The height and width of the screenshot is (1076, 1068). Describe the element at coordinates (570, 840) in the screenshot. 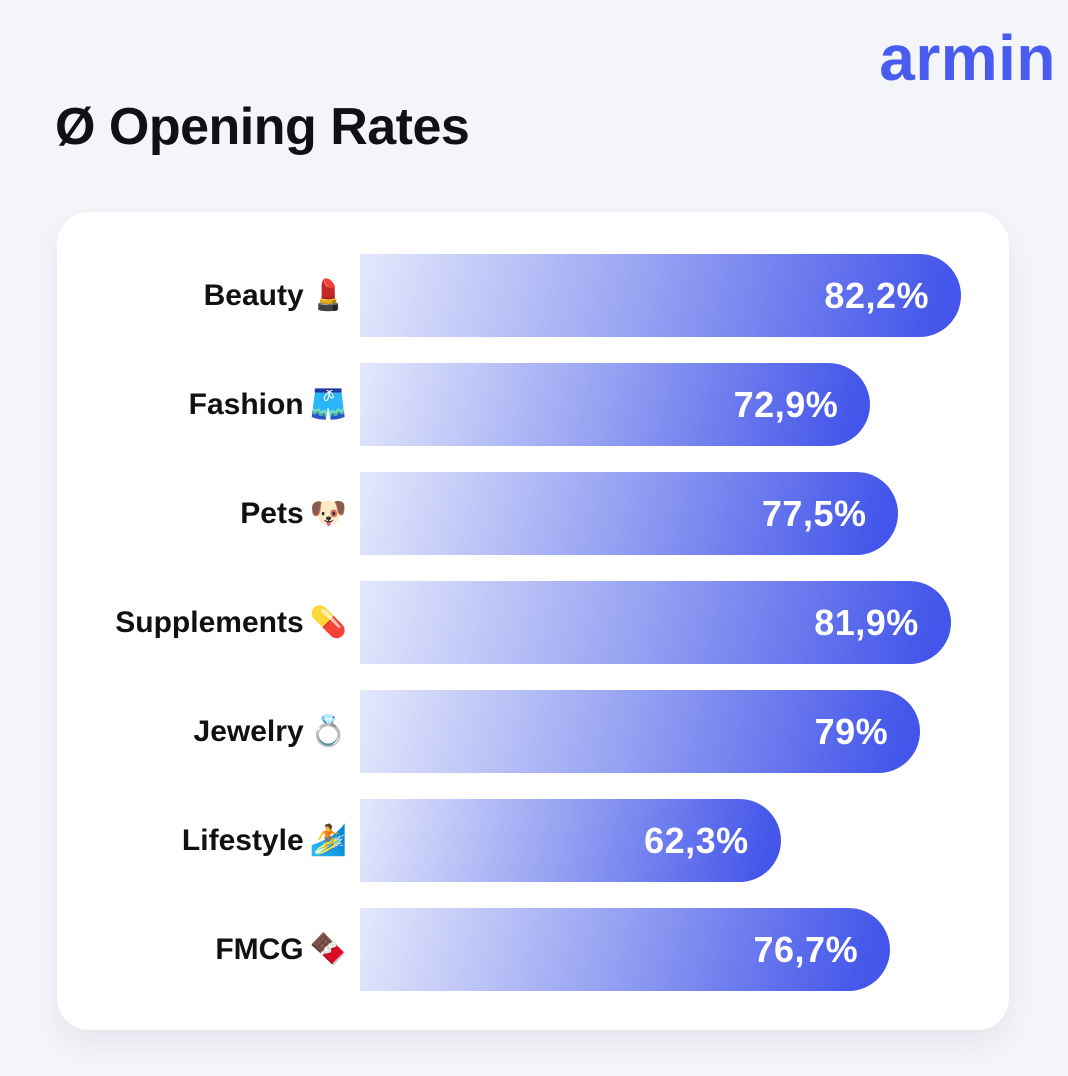

I see `bar-lifestyle: 62,3%` at that location.